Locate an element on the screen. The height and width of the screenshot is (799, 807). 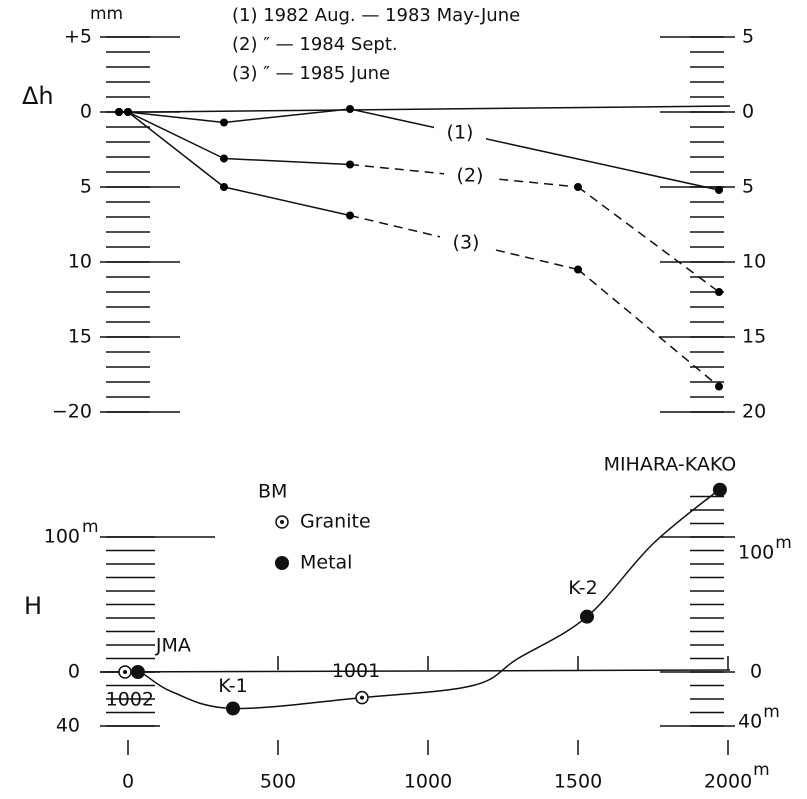
legend-entry: Granite is located at coordinates (335, 522).